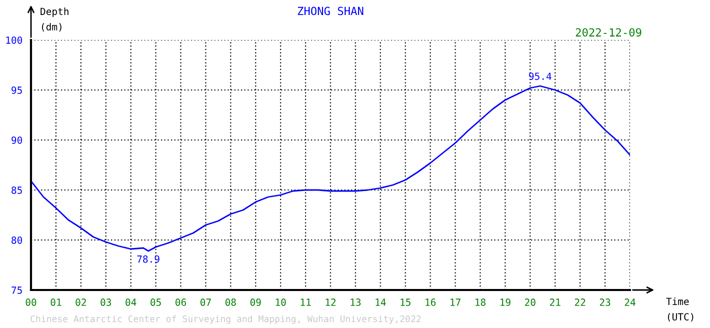 The height and width of the screenshot is (328, 710). What do you see at coordinates (56, 302) in the screenshot?
I see `x-tick-label: 01` at bounding box center [56, 302].